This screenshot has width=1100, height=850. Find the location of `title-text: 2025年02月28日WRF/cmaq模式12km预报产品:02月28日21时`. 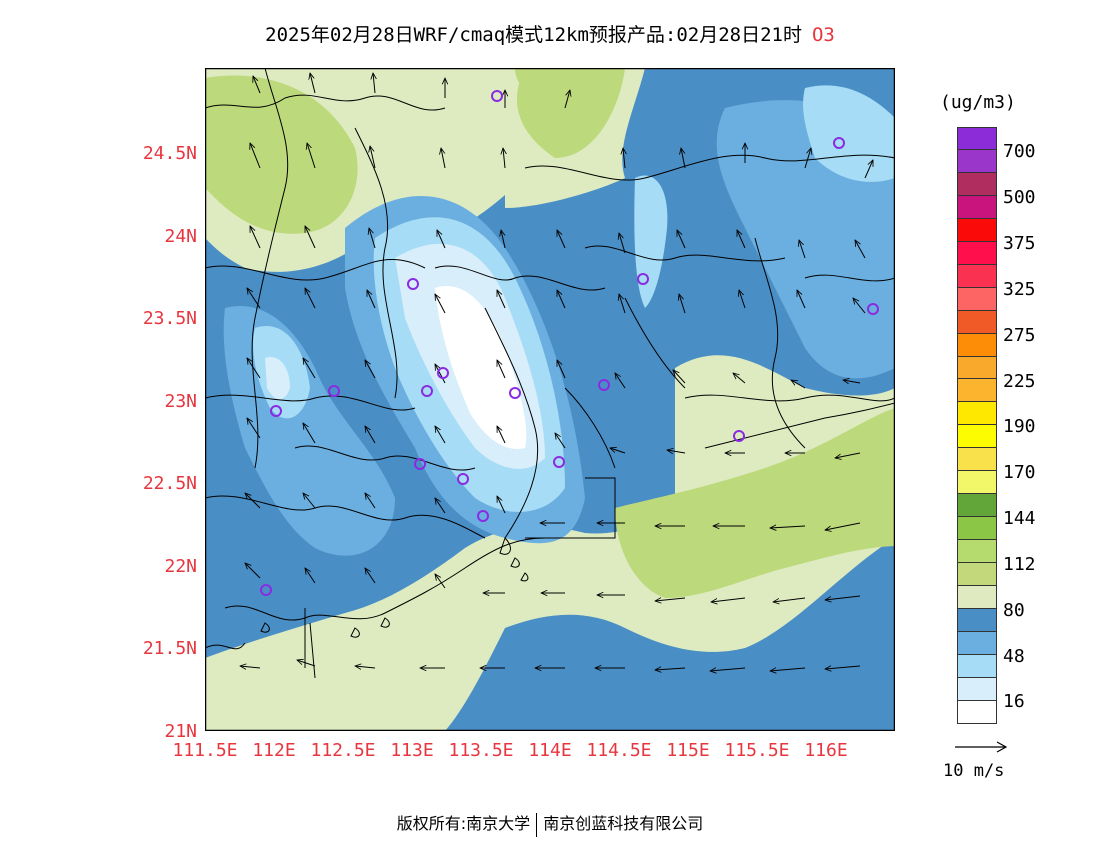

title-text: 2025年02月28日WRF/cmaq模式12km预报产品:02月28日21时 is located at coordinates (533, 35).